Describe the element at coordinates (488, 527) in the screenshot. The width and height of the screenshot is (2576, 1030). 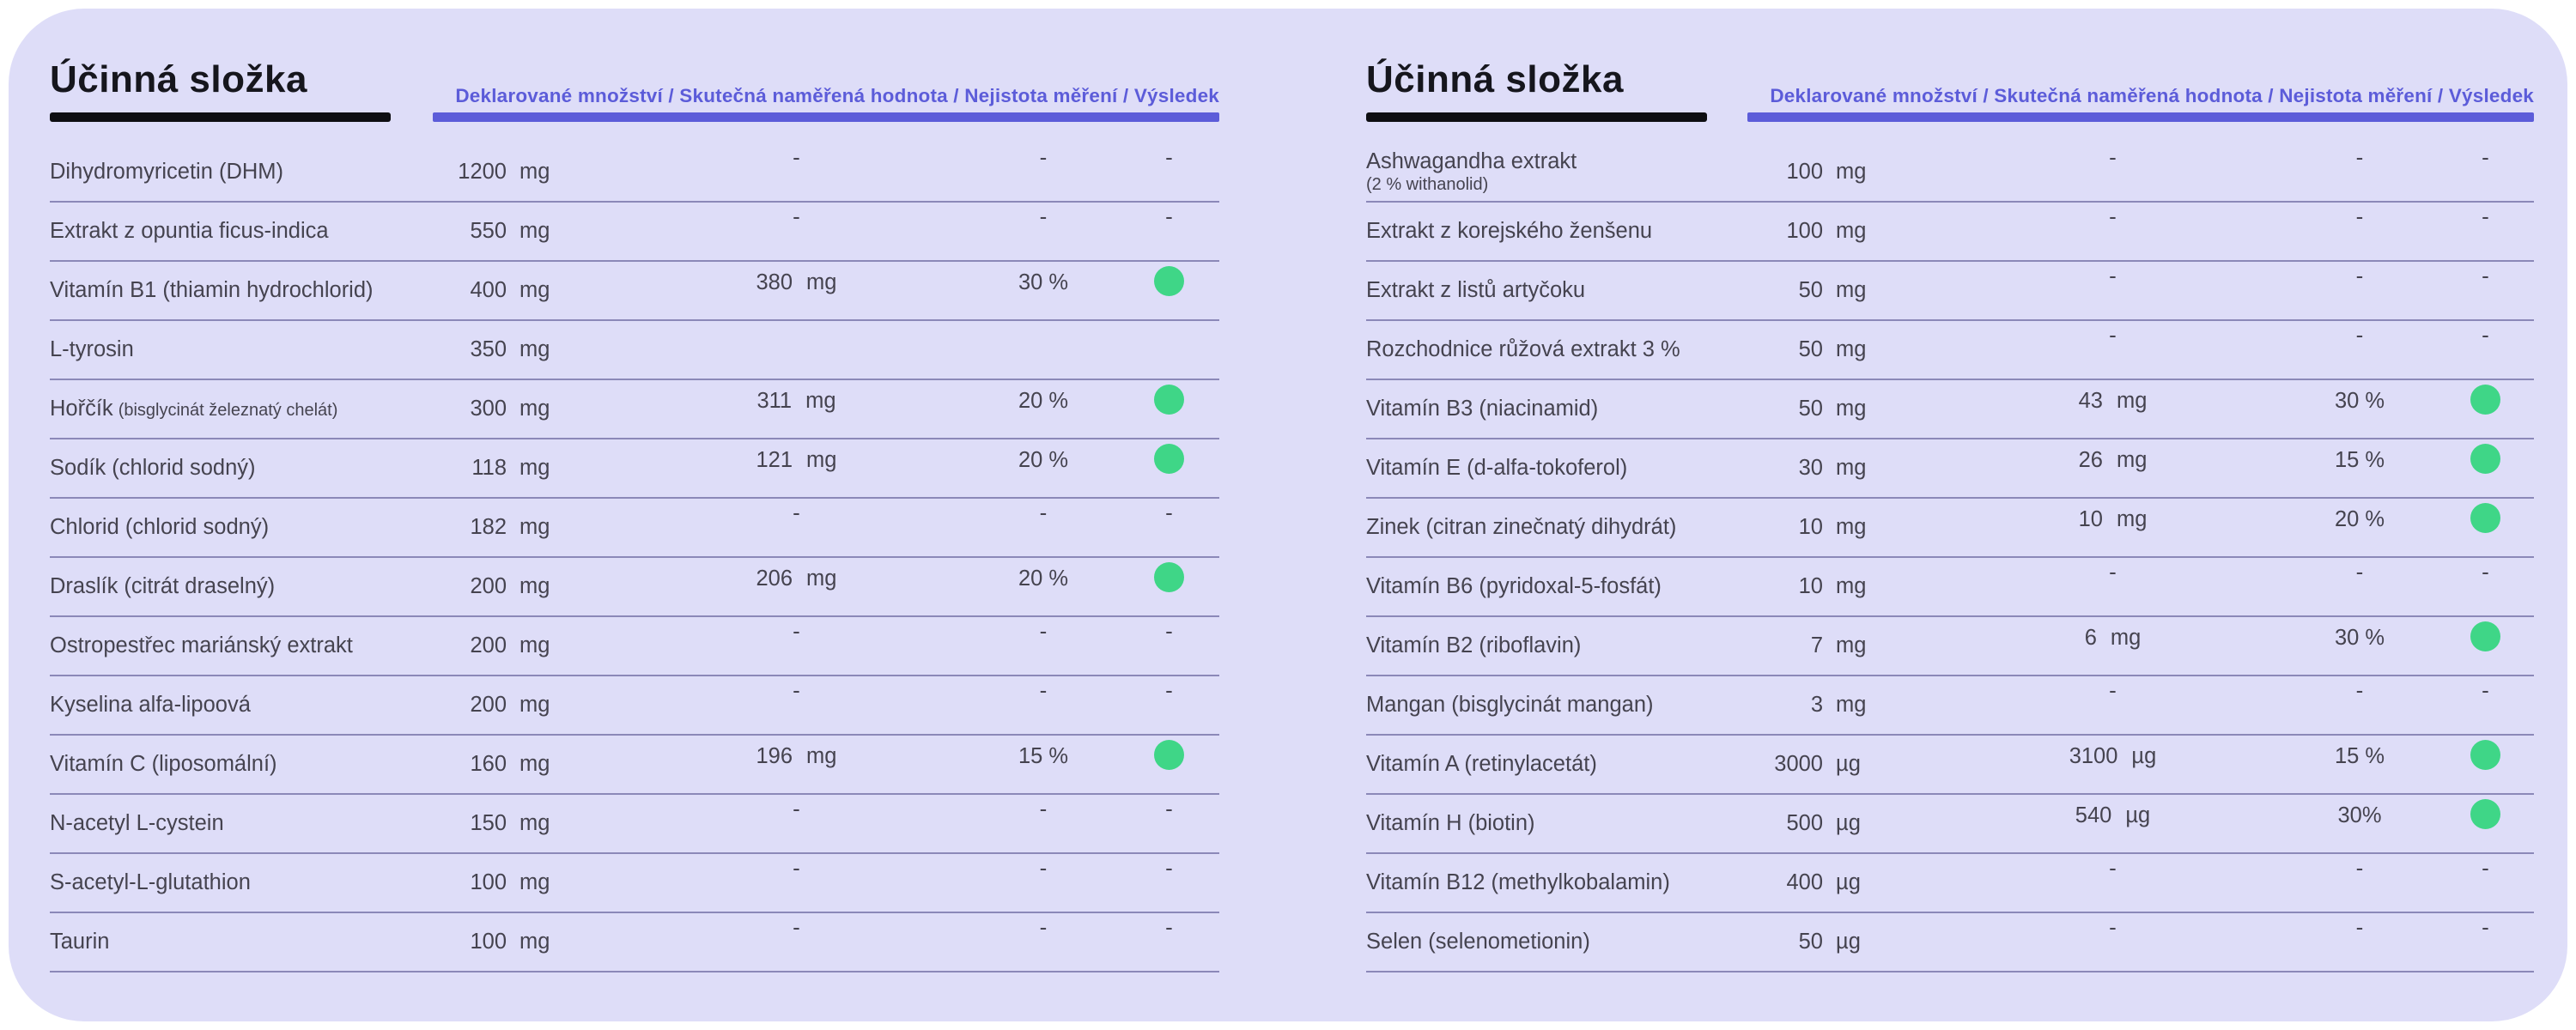
I see `declared-amount: 182` at that location.